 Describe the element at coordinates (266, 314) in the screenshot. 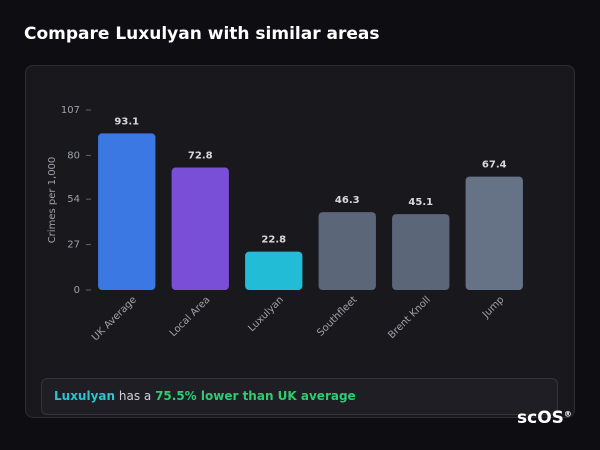

I see `x-tick-label: Luxulyan` at that location.